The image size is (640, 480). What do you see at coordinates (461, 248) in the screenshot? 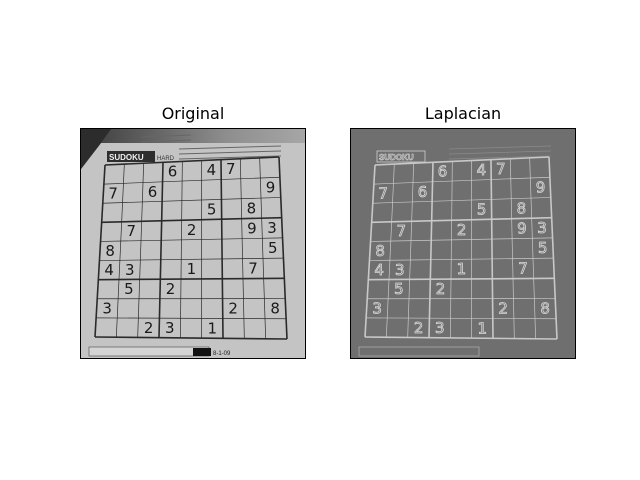
I see `sudoku-grid-edges: 6 4 77 6 95 87 2 9 38 54 3 1 75 23 2 82 3 1` at bounding box center [461, 248].